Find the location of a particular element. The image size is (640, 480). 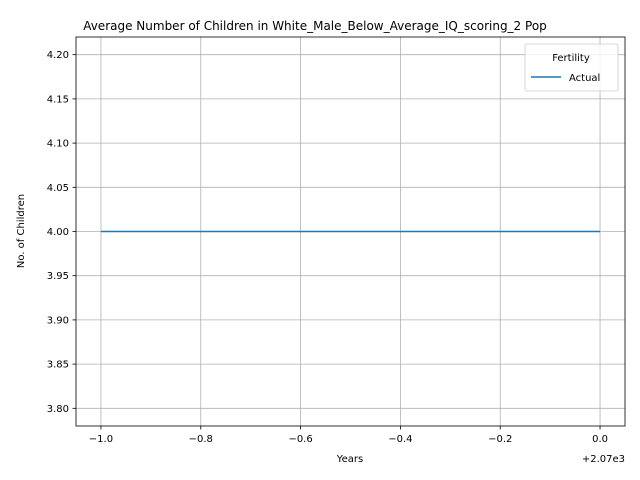

legend-label-actual: Actual is located at coordinates (584, 78).